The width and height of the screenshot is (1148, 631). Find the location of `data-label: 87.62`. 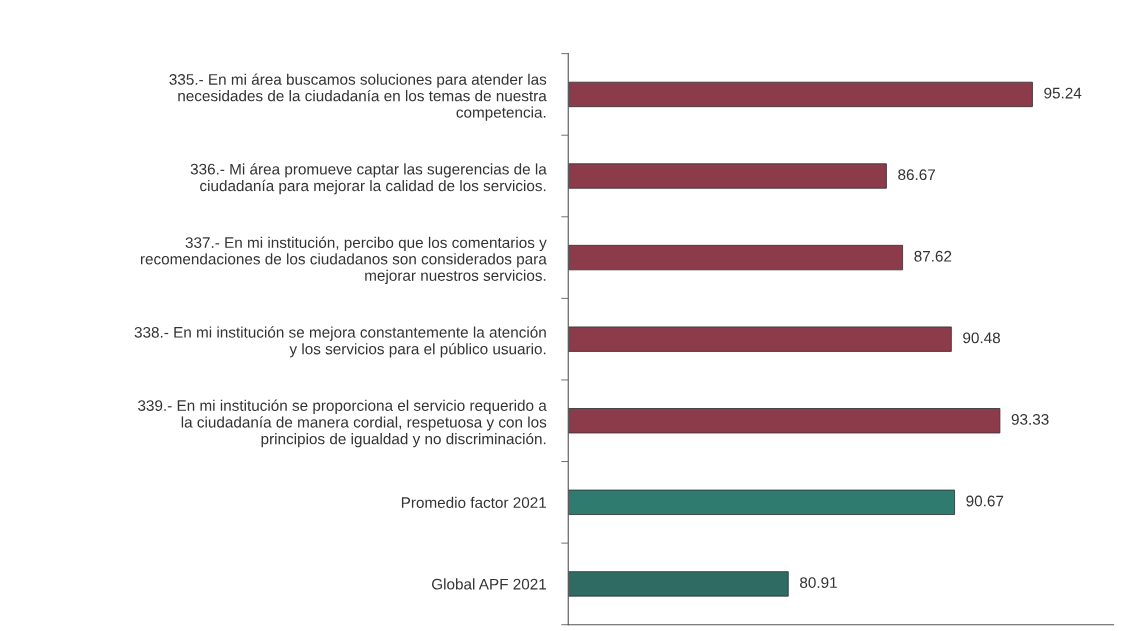

data-label: 87.62 is located at coordinates (933, 256).